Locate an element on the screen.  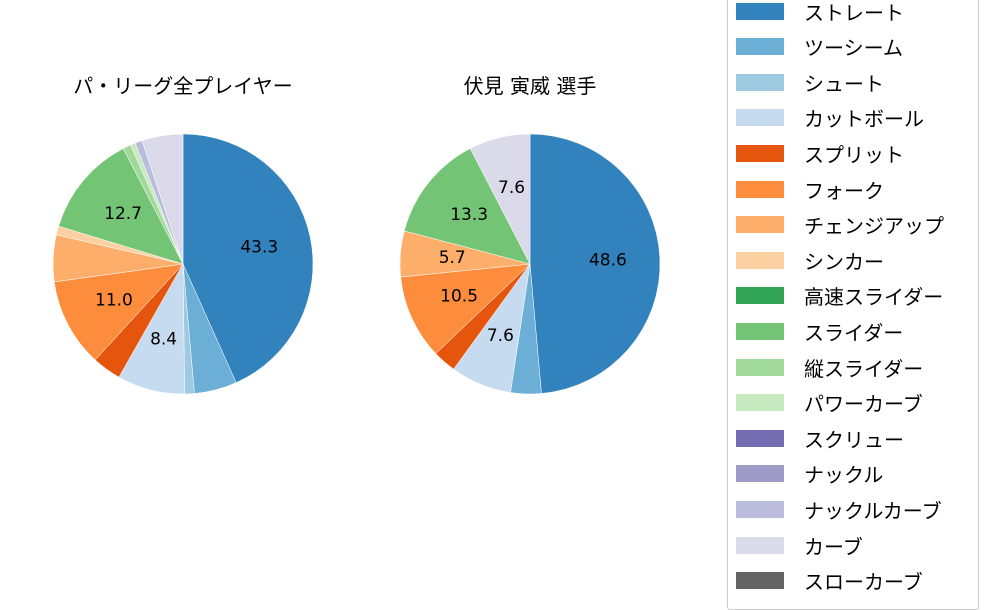
legend-item: スローカーブ is located at coordinates (829, 582).